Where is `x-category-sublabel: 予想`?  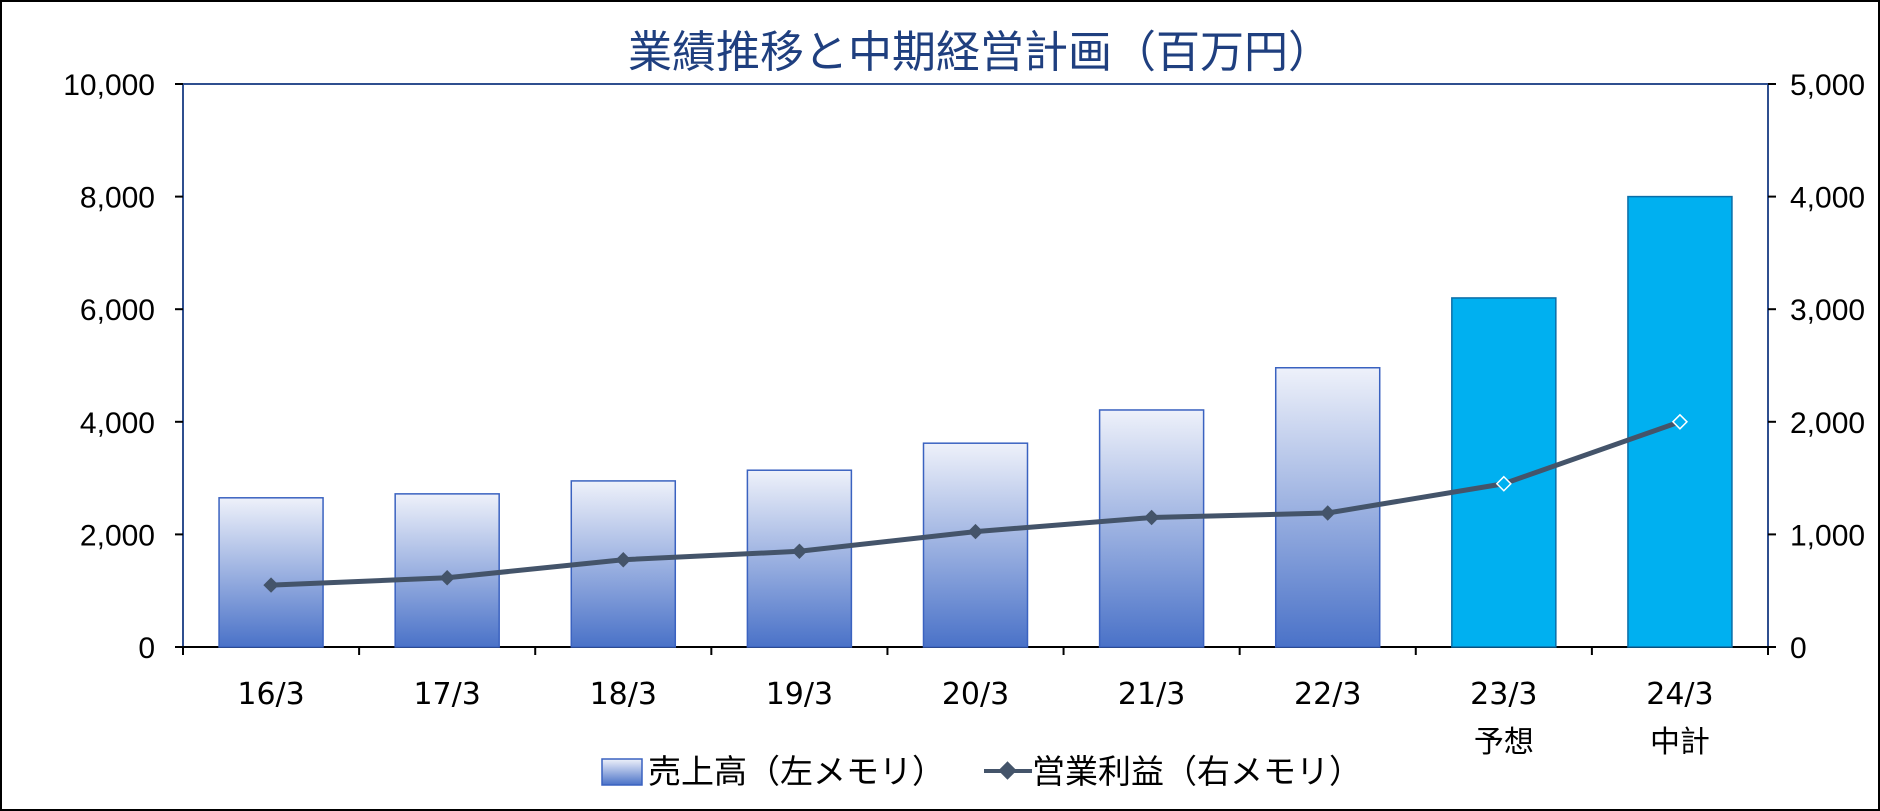
x-category-sublabel: 予想 is located at coordinates (1504, 742).